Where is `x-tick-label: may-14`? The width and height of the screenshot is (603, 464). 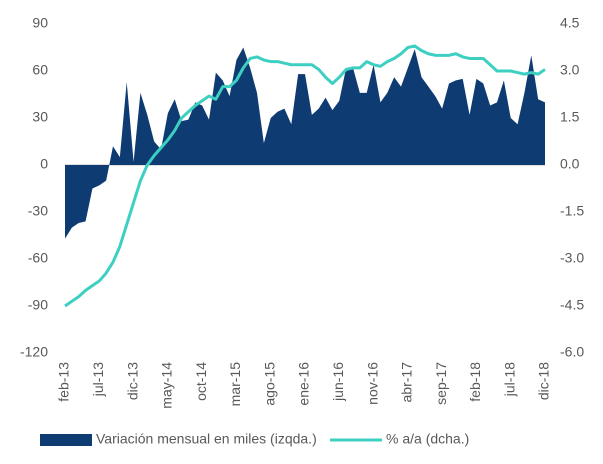 x-tick-label: may-14 is located at coordinates (167, 385).